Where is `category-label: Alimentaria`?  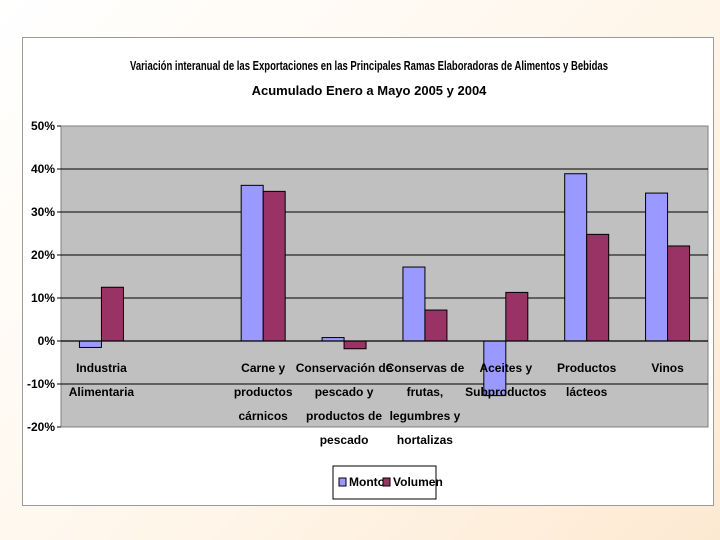 category-label: Alimentaria is located at coordinates (102, 392).